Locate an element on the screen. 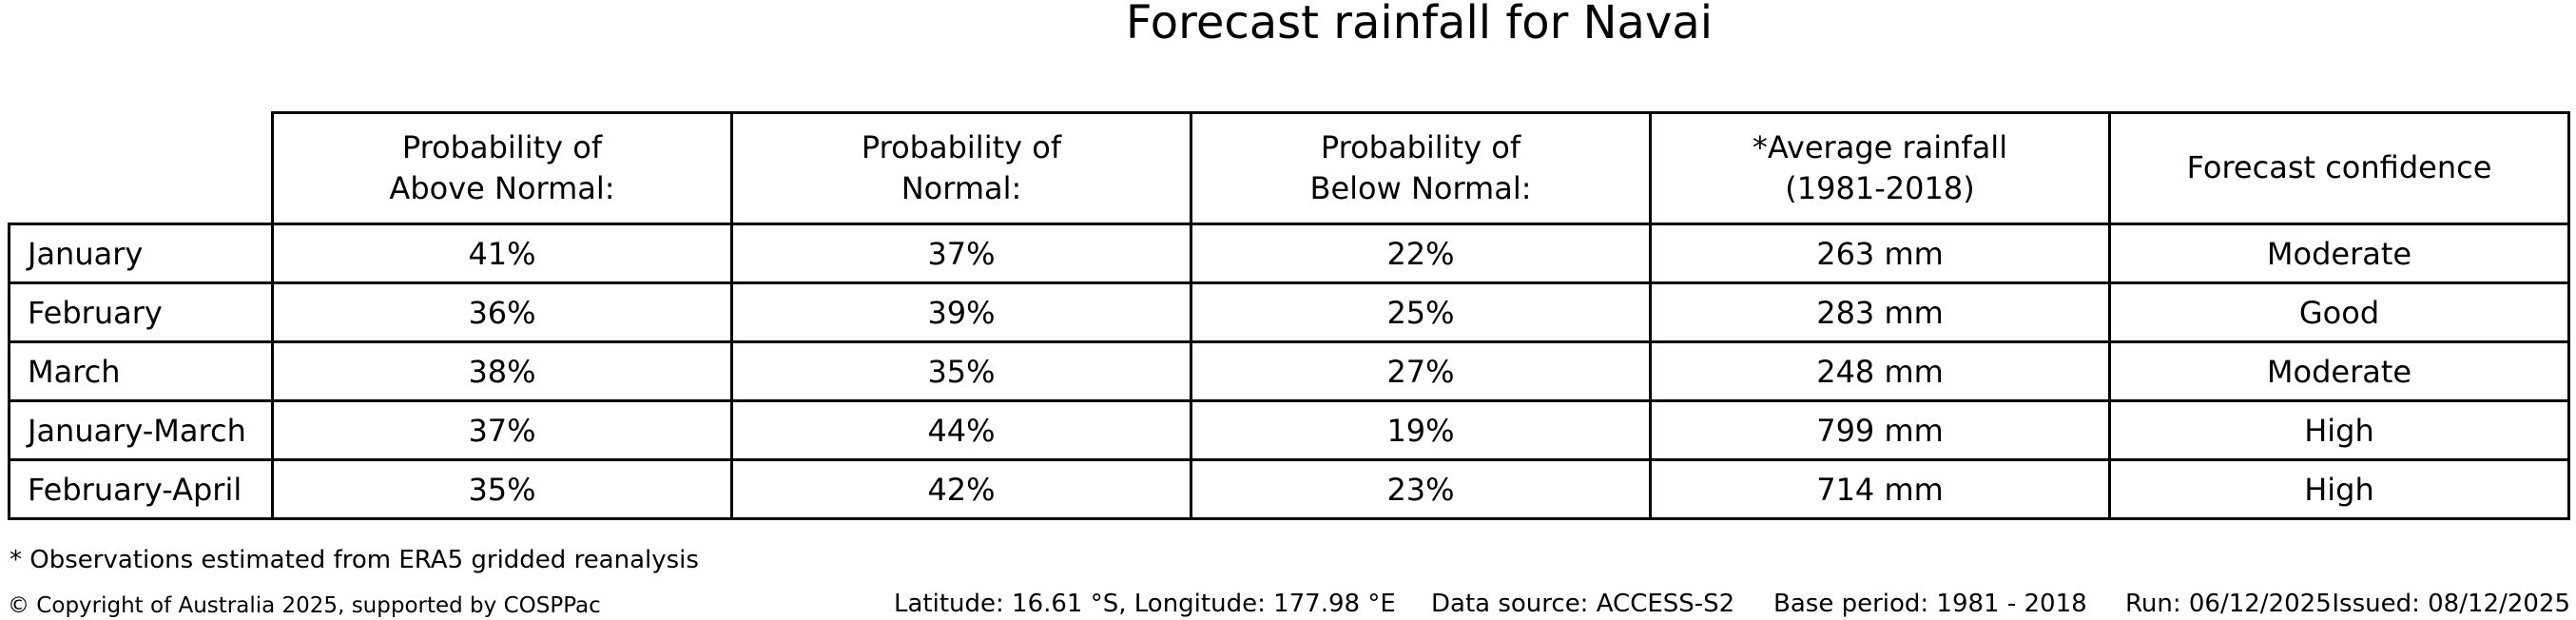 Image resolution: width=2576 pixels, height=620 pixels. table-row-march: March 38% 35% 27% 248 mm Moderate is located at coordinates (1289, 371).